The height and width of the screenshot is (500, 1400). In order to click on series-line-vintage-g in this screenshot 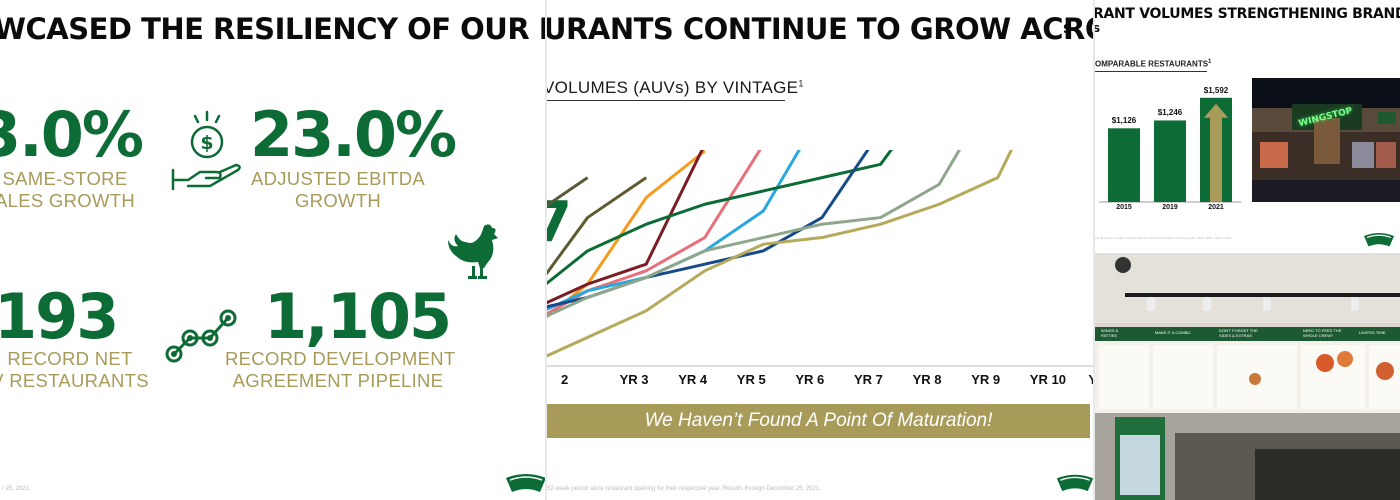, I will do `click(720, 218)`.